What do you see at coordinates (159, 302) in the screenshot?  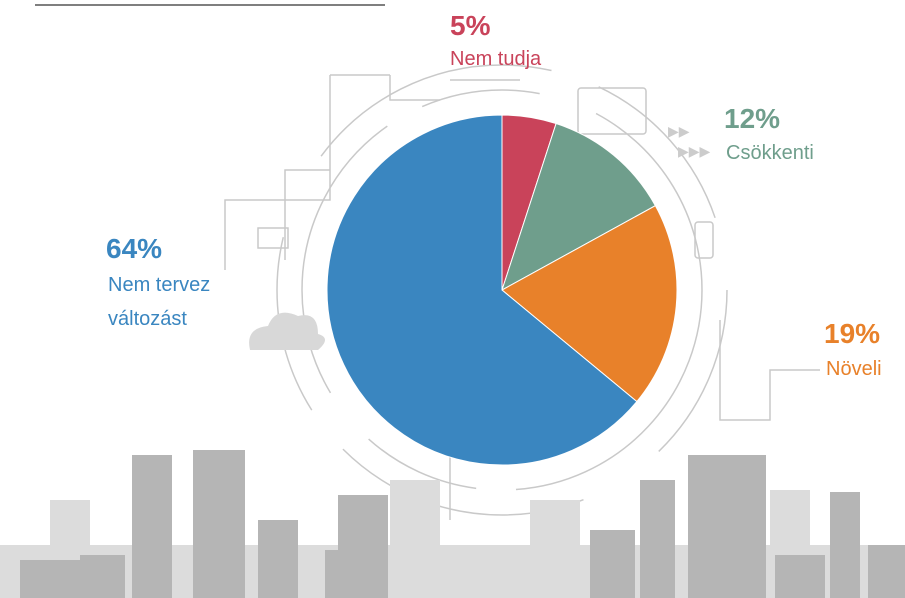 I see `slice-label: Nem tervez változást` at bounding box center [159, 302].